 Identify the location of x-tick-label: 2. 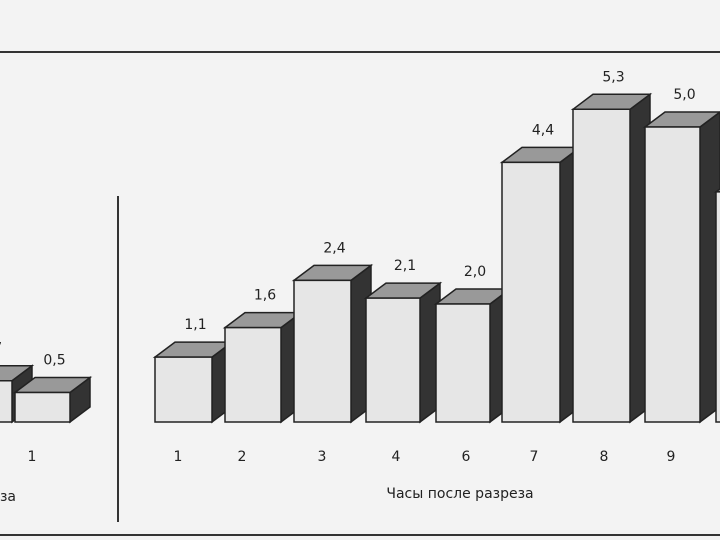
(242, 457).